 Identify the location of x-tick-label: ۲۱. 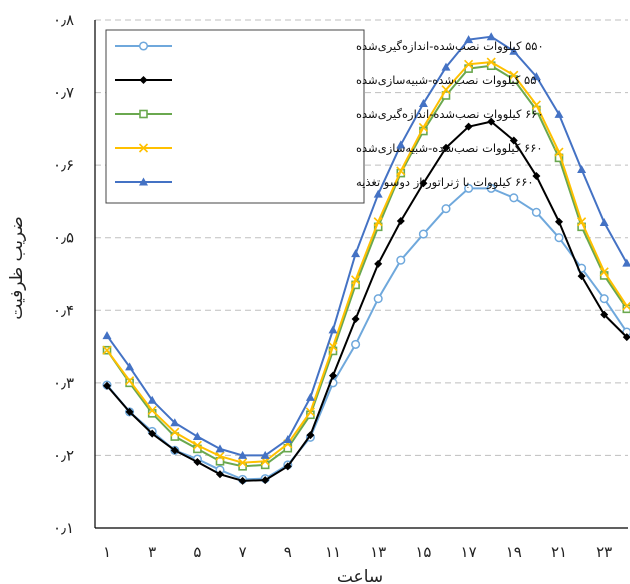
(559, 552).